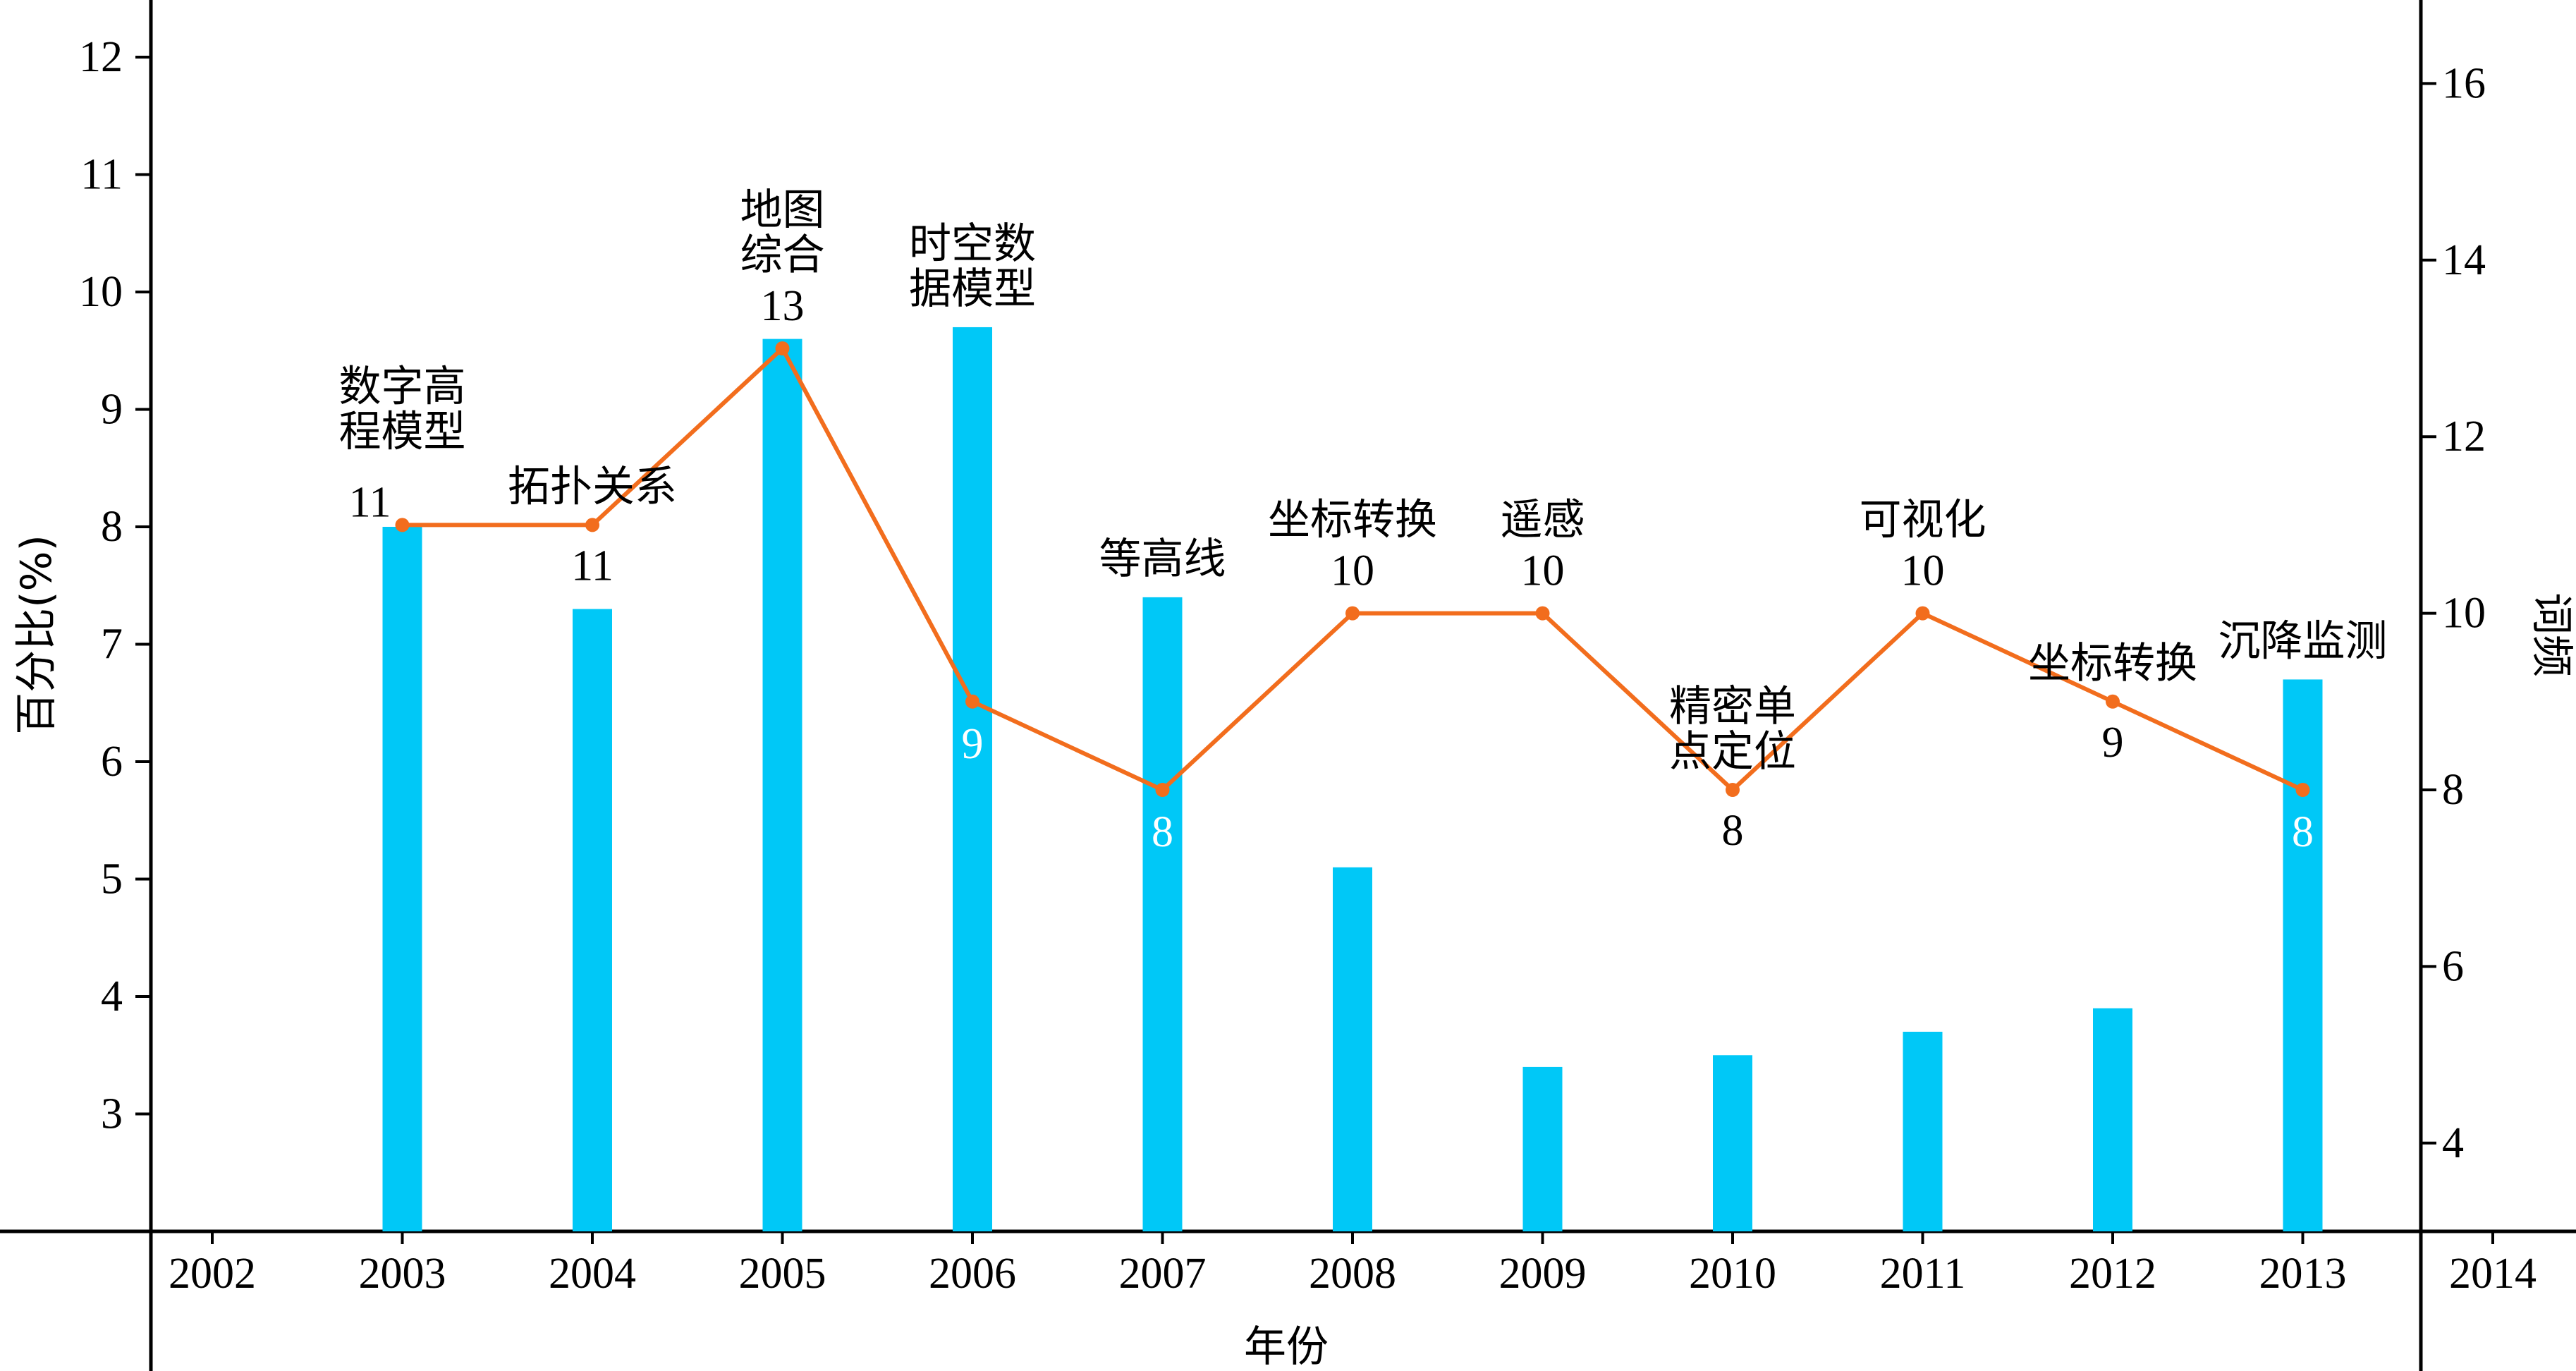 The width and height of the screenshot is (2576, 1371). Describe the element at coordinates (1543, 1148) in the screenshot. I see `bar-2009` at that location.